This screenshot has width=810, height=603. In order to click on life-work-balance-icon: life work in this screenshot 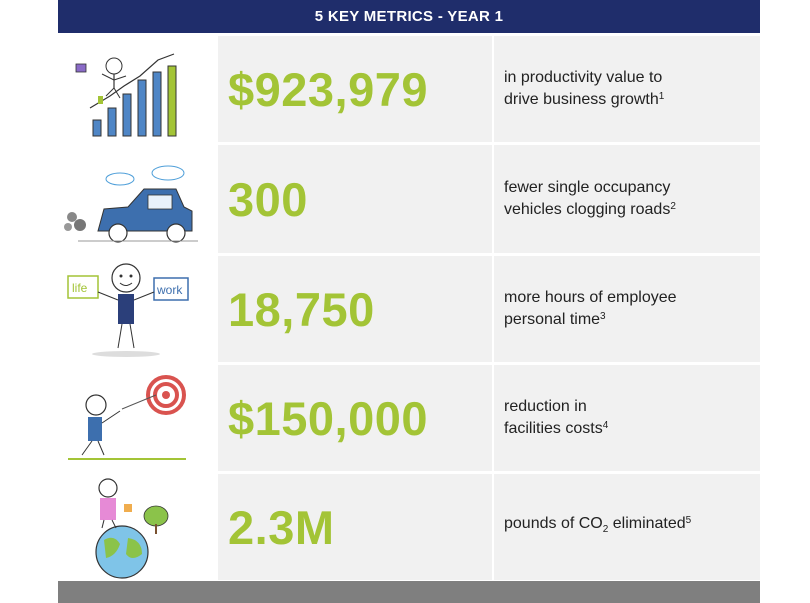, I will do `click(137, 309)`.